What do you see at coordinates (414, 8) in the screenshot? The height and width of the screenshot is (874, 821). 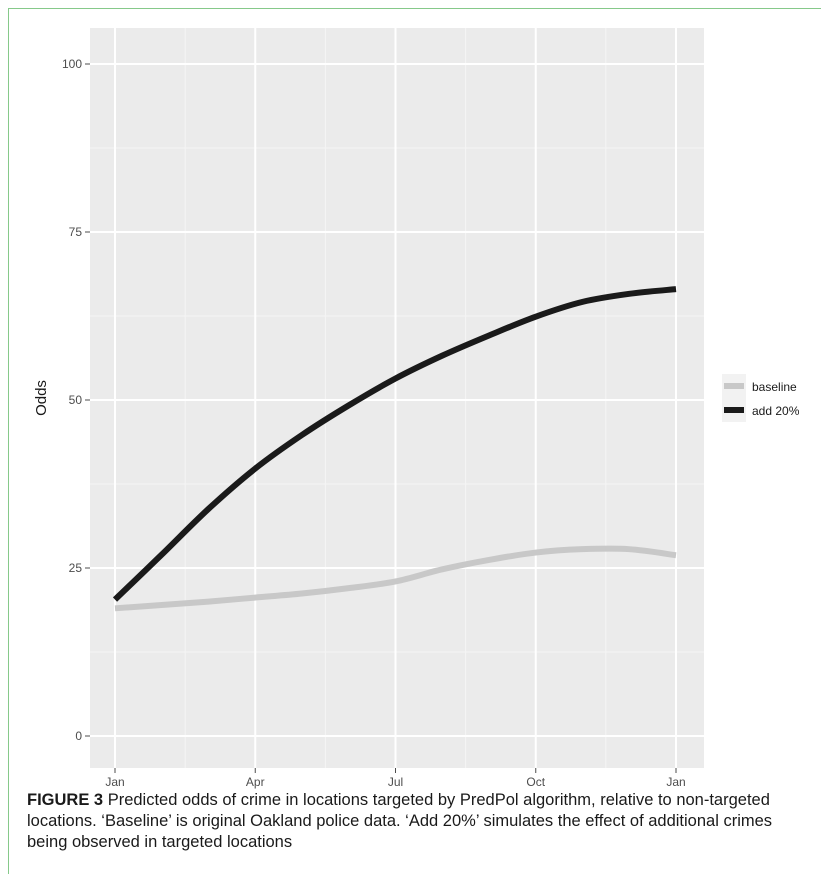 I see `figure-frame-top` at bounding box center [414, 8].